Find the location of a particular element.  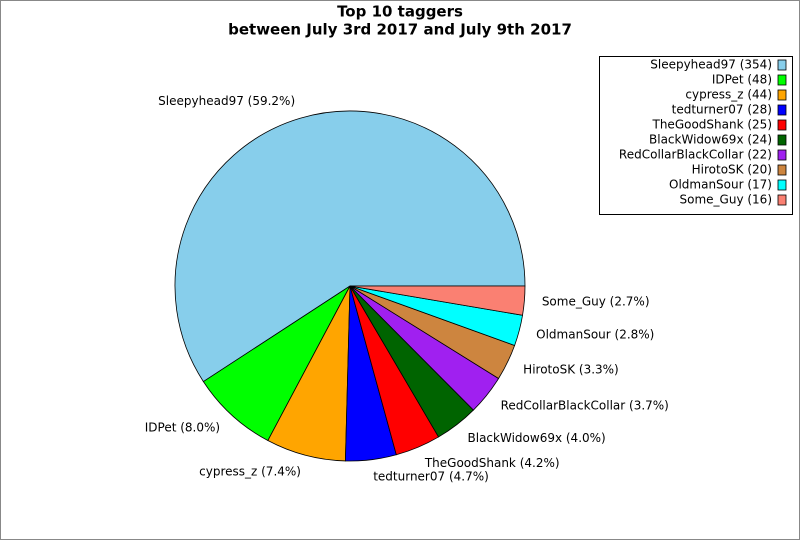

slice-label: tedturner07 (4.7%) is located at coordinates (431, 477).